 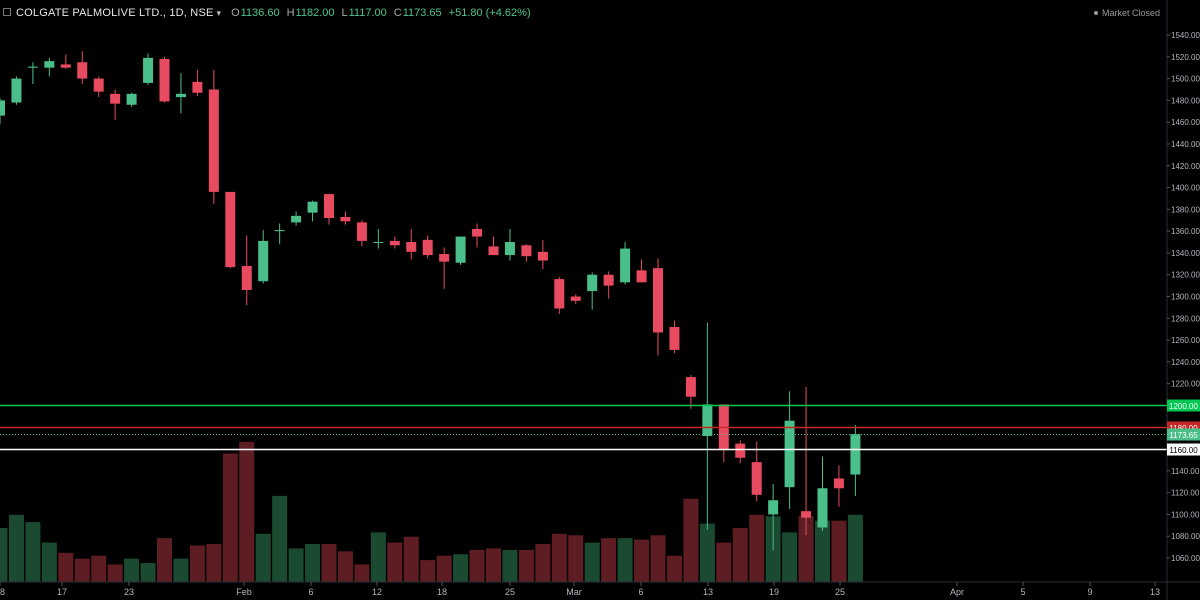 I want to click on time-tick-label: 12, so click(x=377, y=592).